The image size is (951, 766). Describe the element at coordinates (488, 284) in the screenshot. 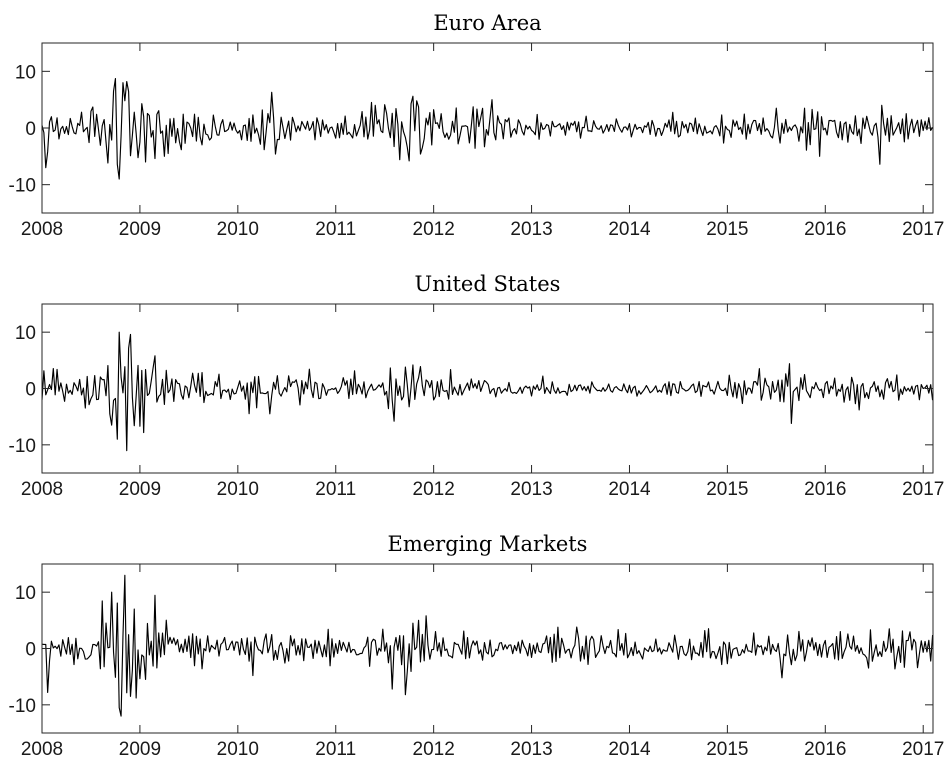

I see `chart-title: United States` at that location.